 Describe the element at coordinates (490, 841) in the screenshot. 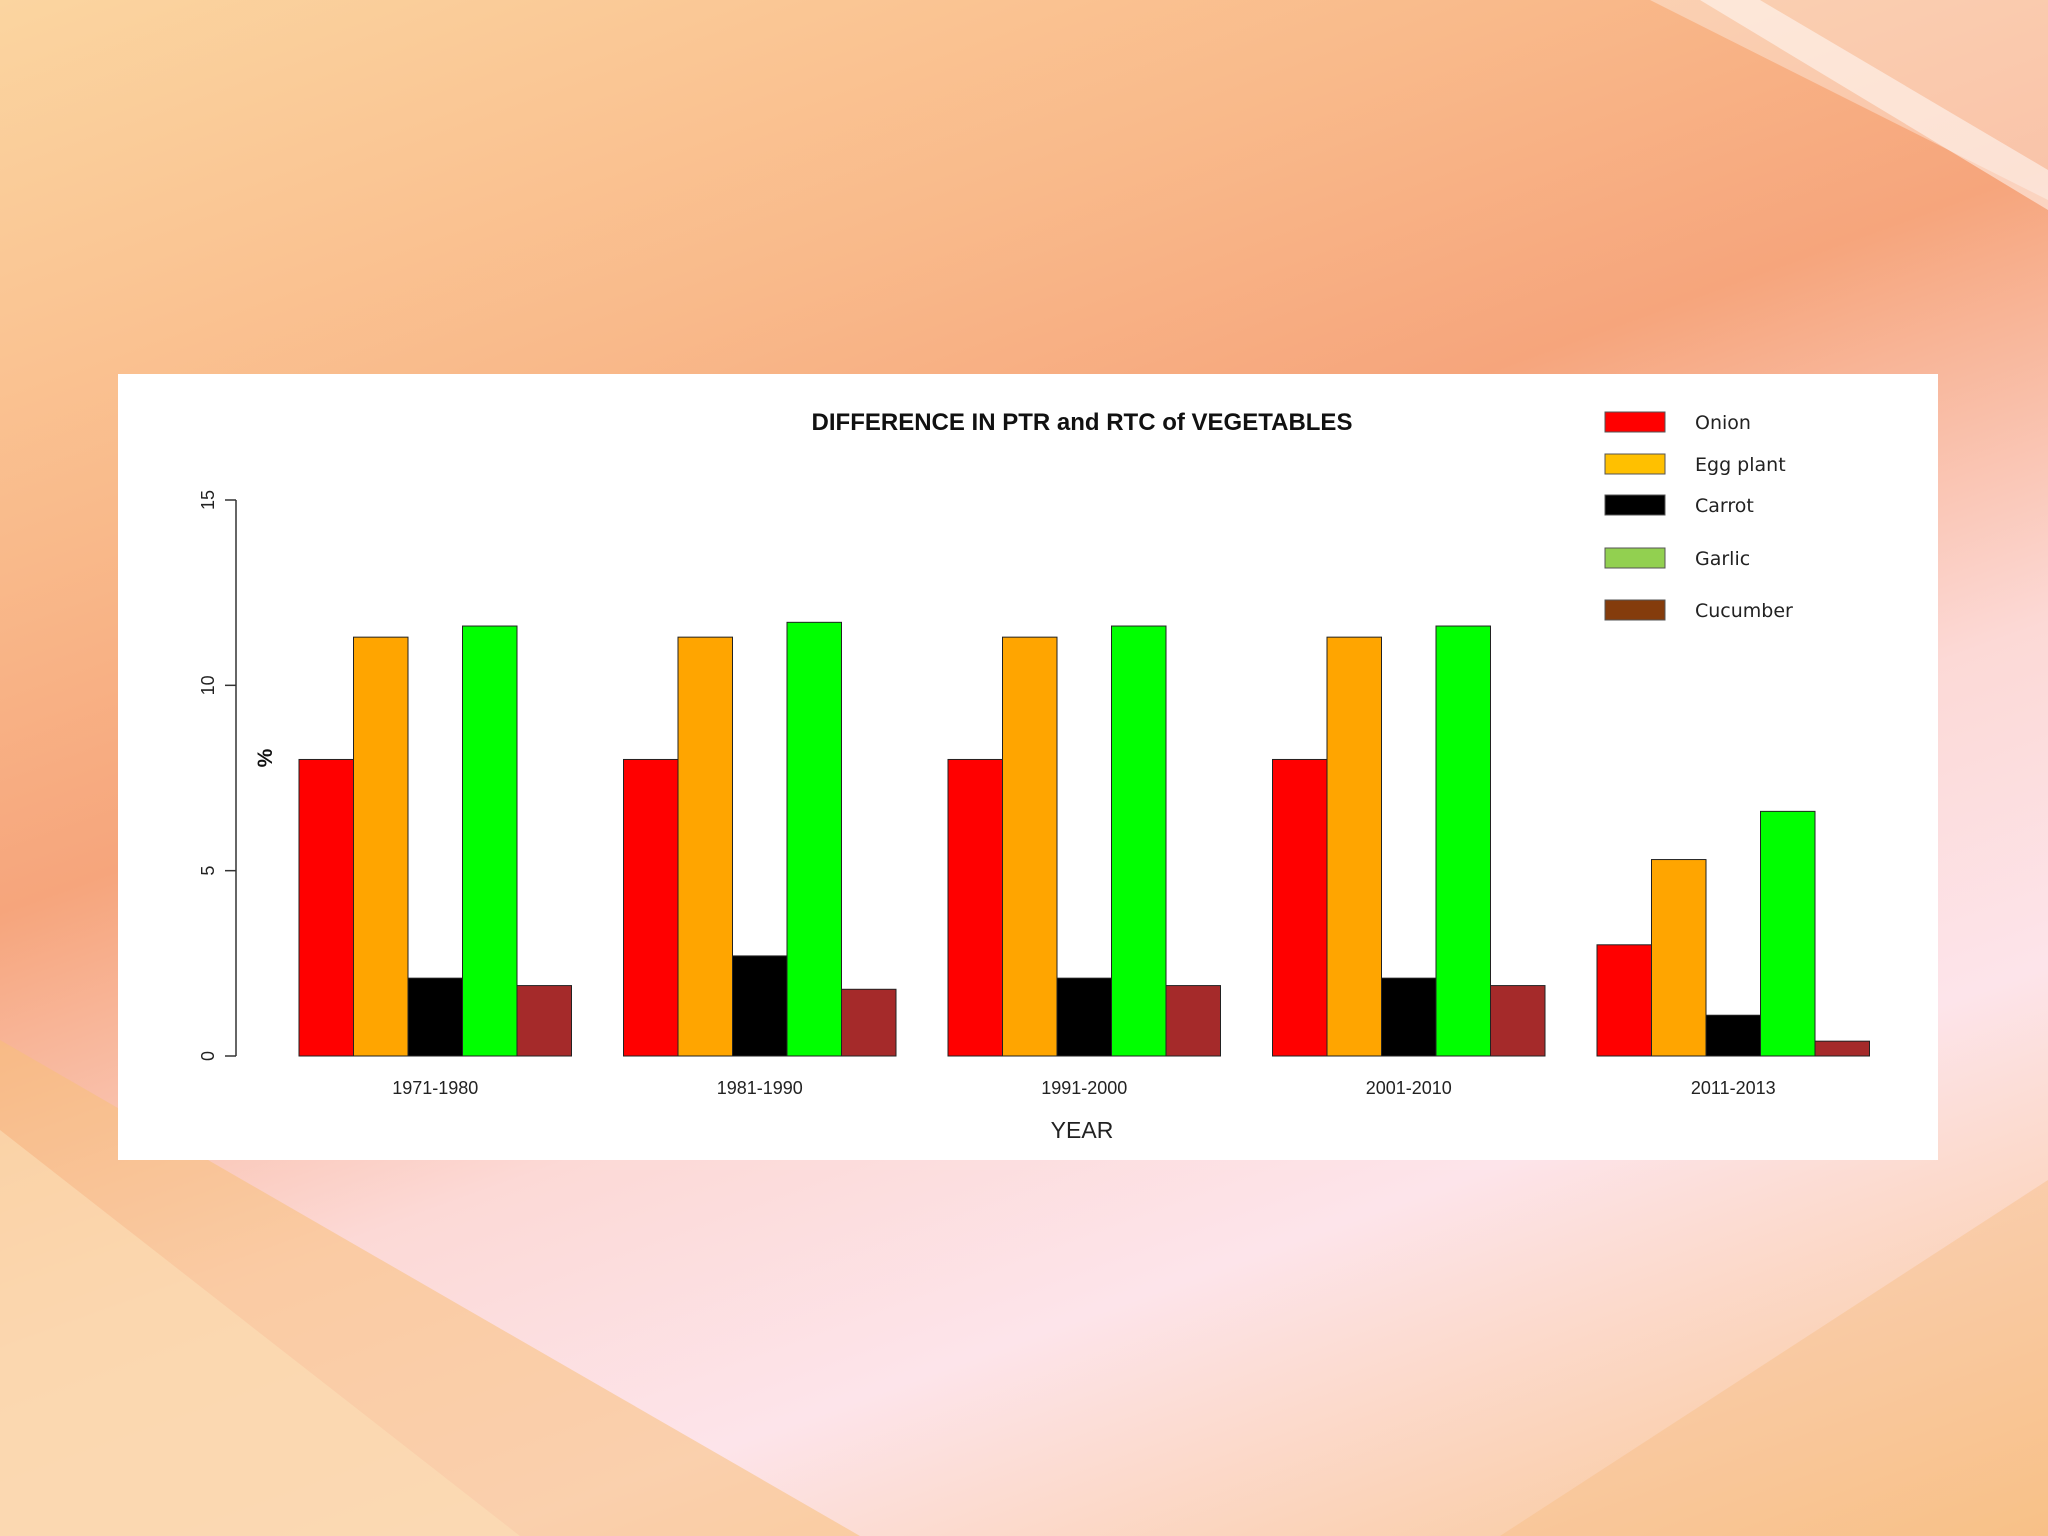

I see `bar-garlic-1971-1980` at that location.